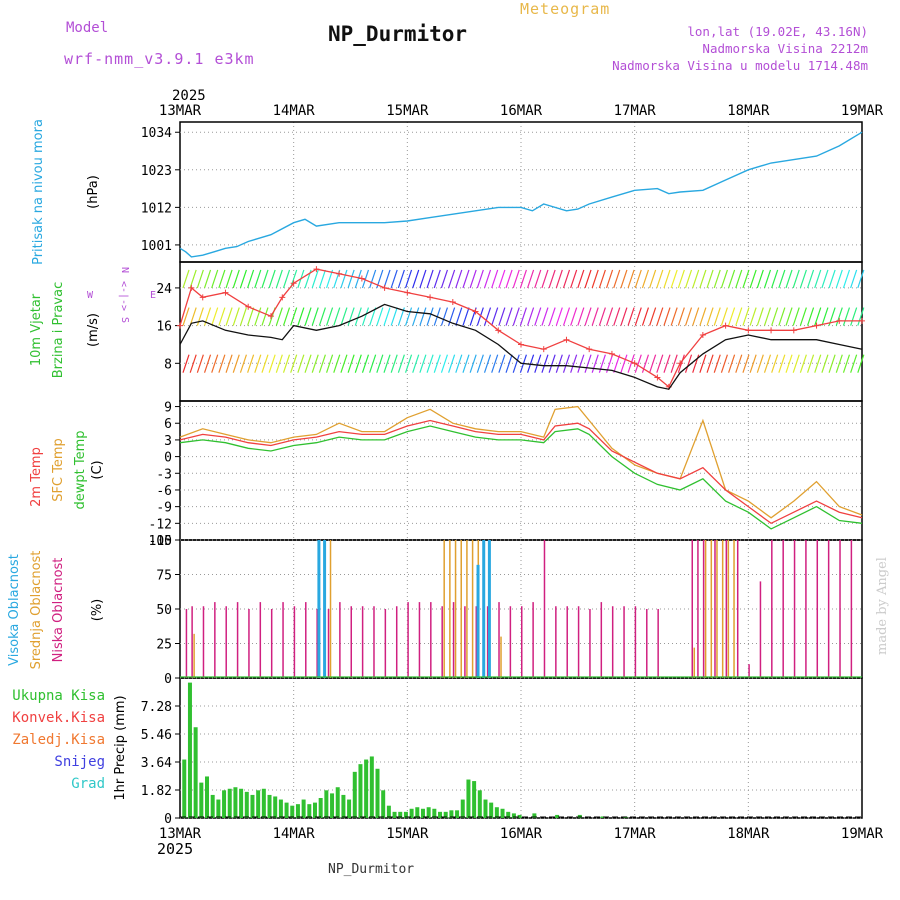  I want to click on x-tick-label-top: 19MAR, so click(862, 111).